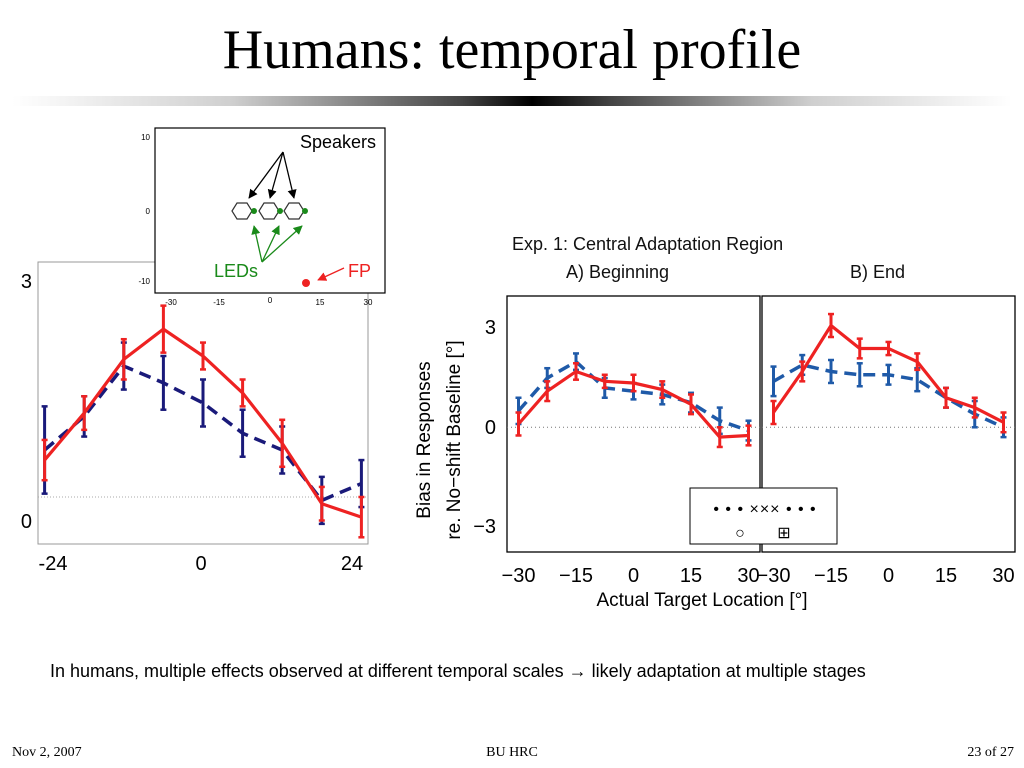  I want to click on panel-a-xtick: 0, so click(633, 576).